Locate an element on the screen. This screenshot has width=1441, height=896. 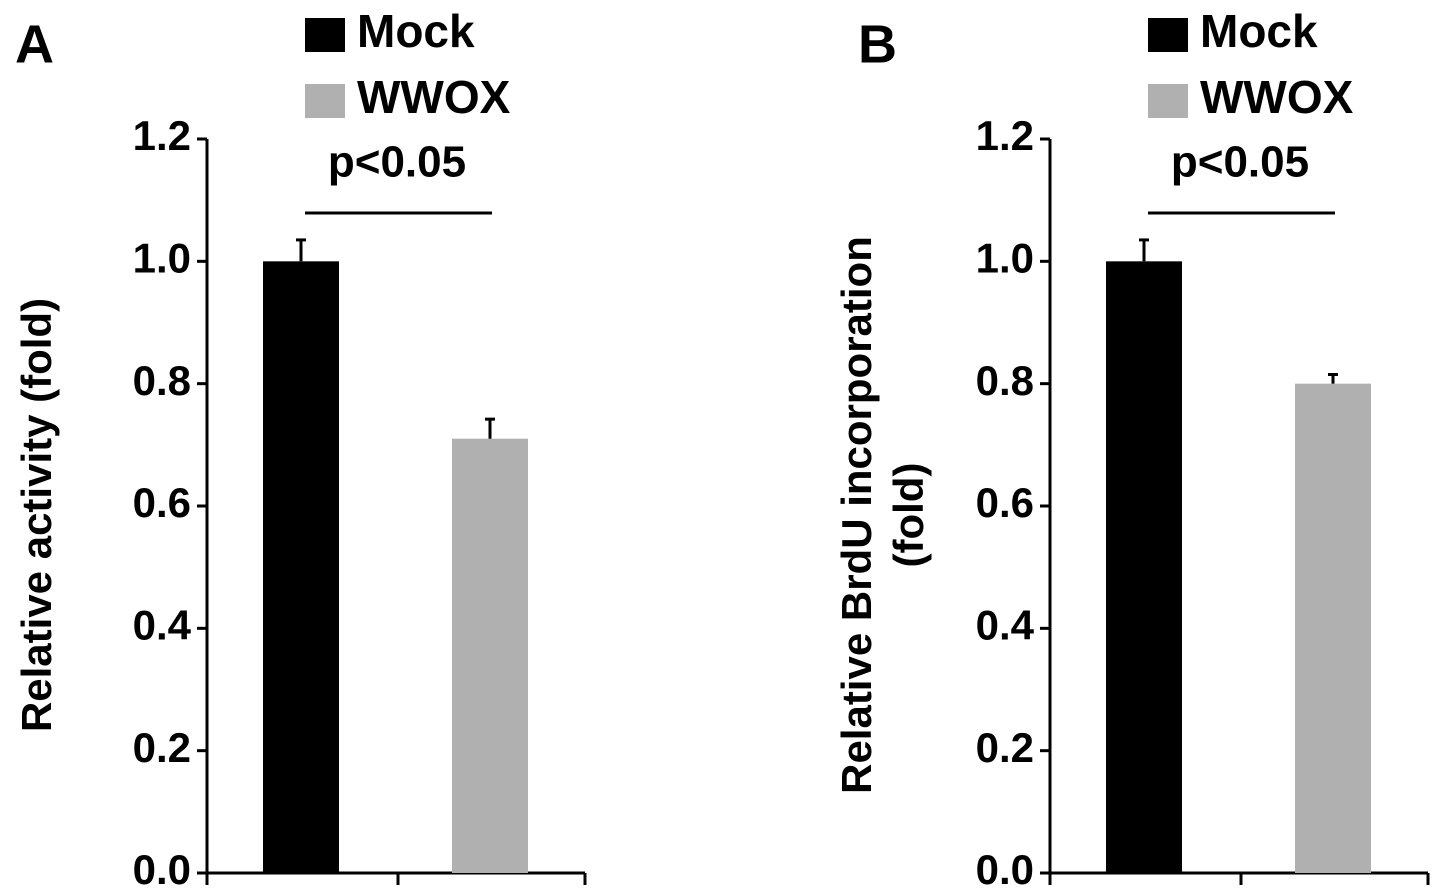
panel-label: B is located at coordinates (877, 44).